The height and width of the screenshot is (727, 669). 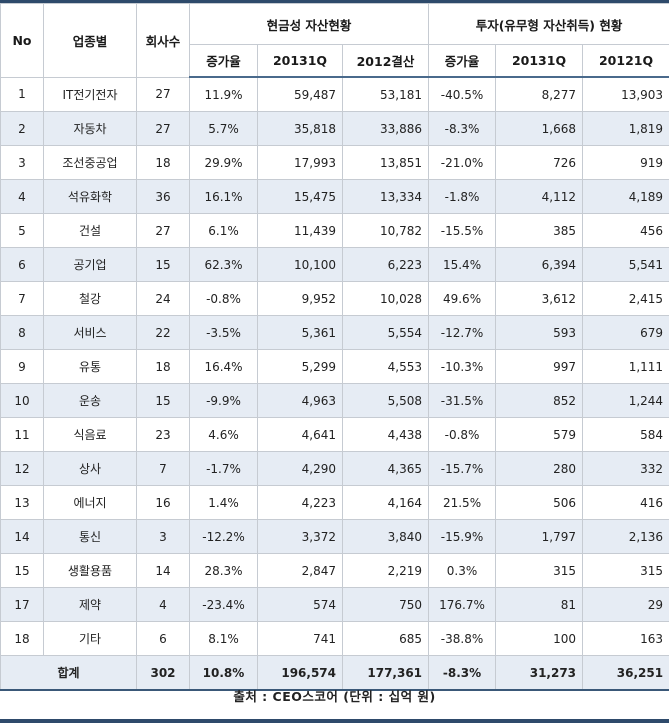 I want to click on header-cash-2012: 2012결산, so click(x=385, y=61).